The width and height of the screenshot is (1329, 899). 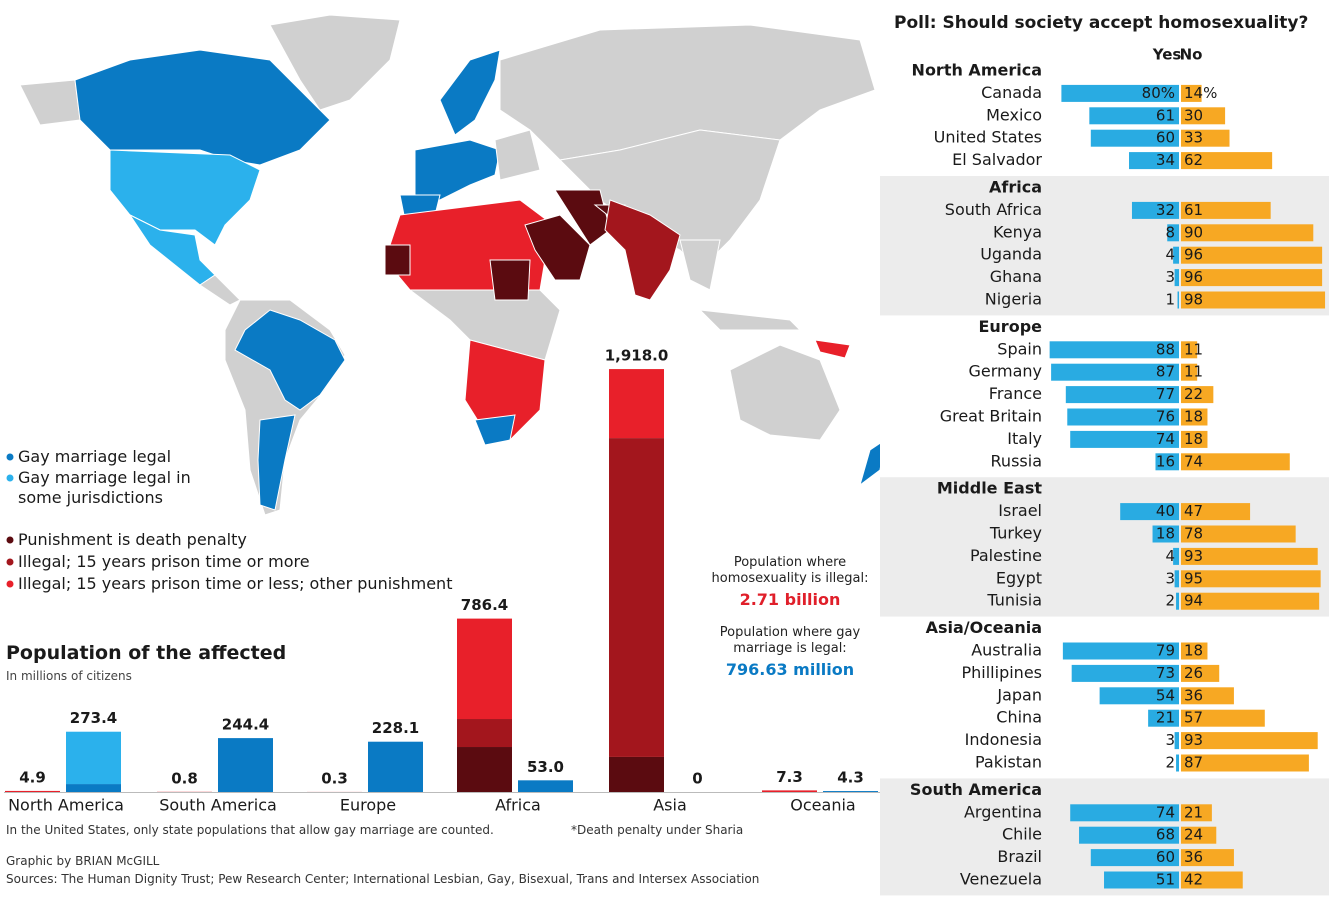 What do you see at coordinates (1165, 372) in the screenshot?
I see `value-label: 87` at bounding box center [1165, 372].